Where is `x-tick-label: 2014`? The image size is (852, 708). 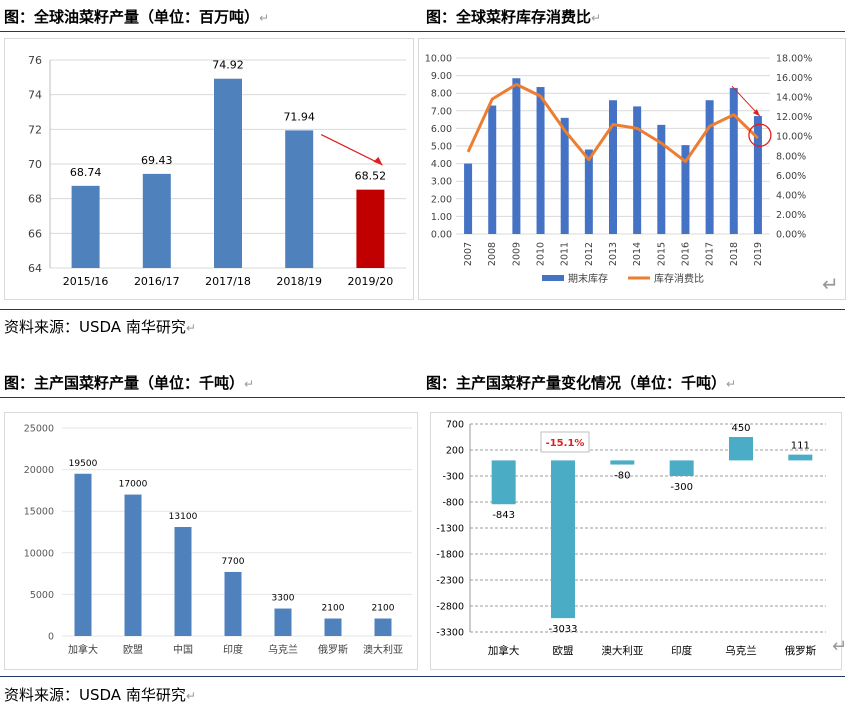
x-tick-label: 2014 is located at coordinates (637, 254).